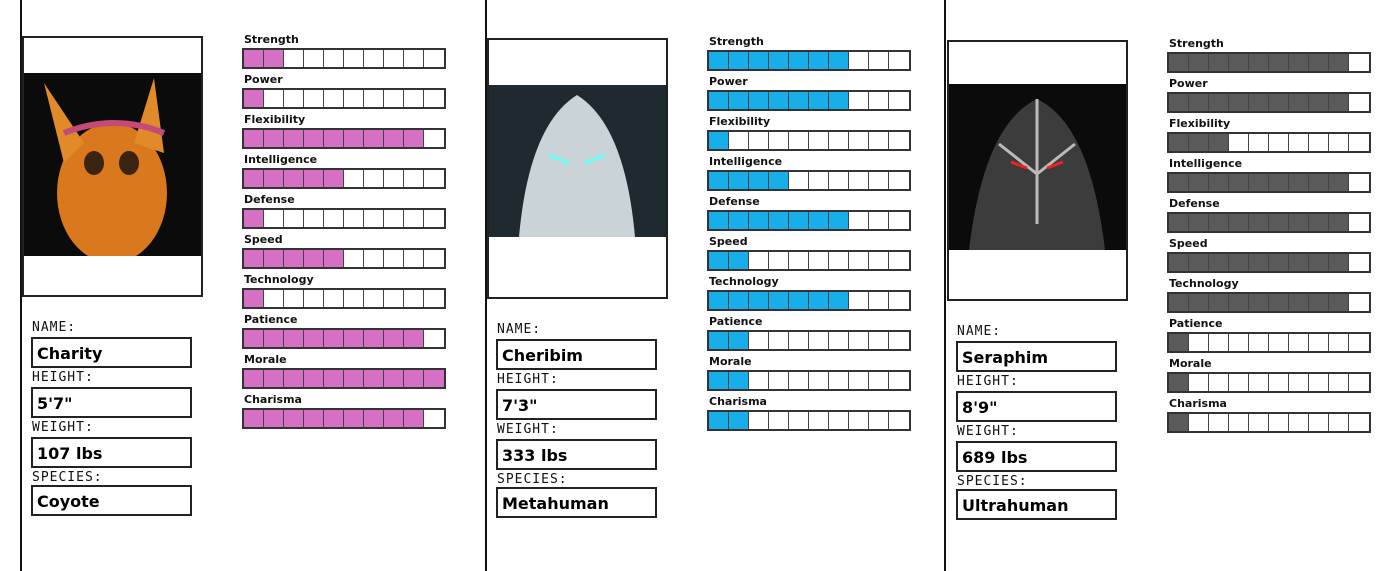 This screenshot has height=571, width=1400. What do you see at coordinates (746, 161) in the screenshot?
I see `stat-label: Intelligence` at bounding box center [746, 161].